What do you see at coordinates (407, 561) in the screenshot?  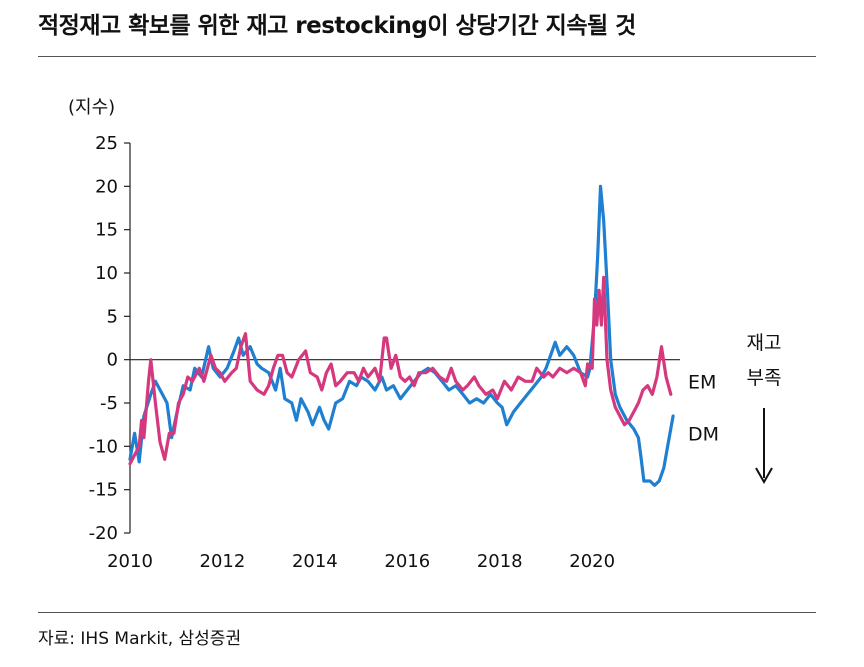 I see `x-tick-label: 2016` at bounding box center [407, 561].